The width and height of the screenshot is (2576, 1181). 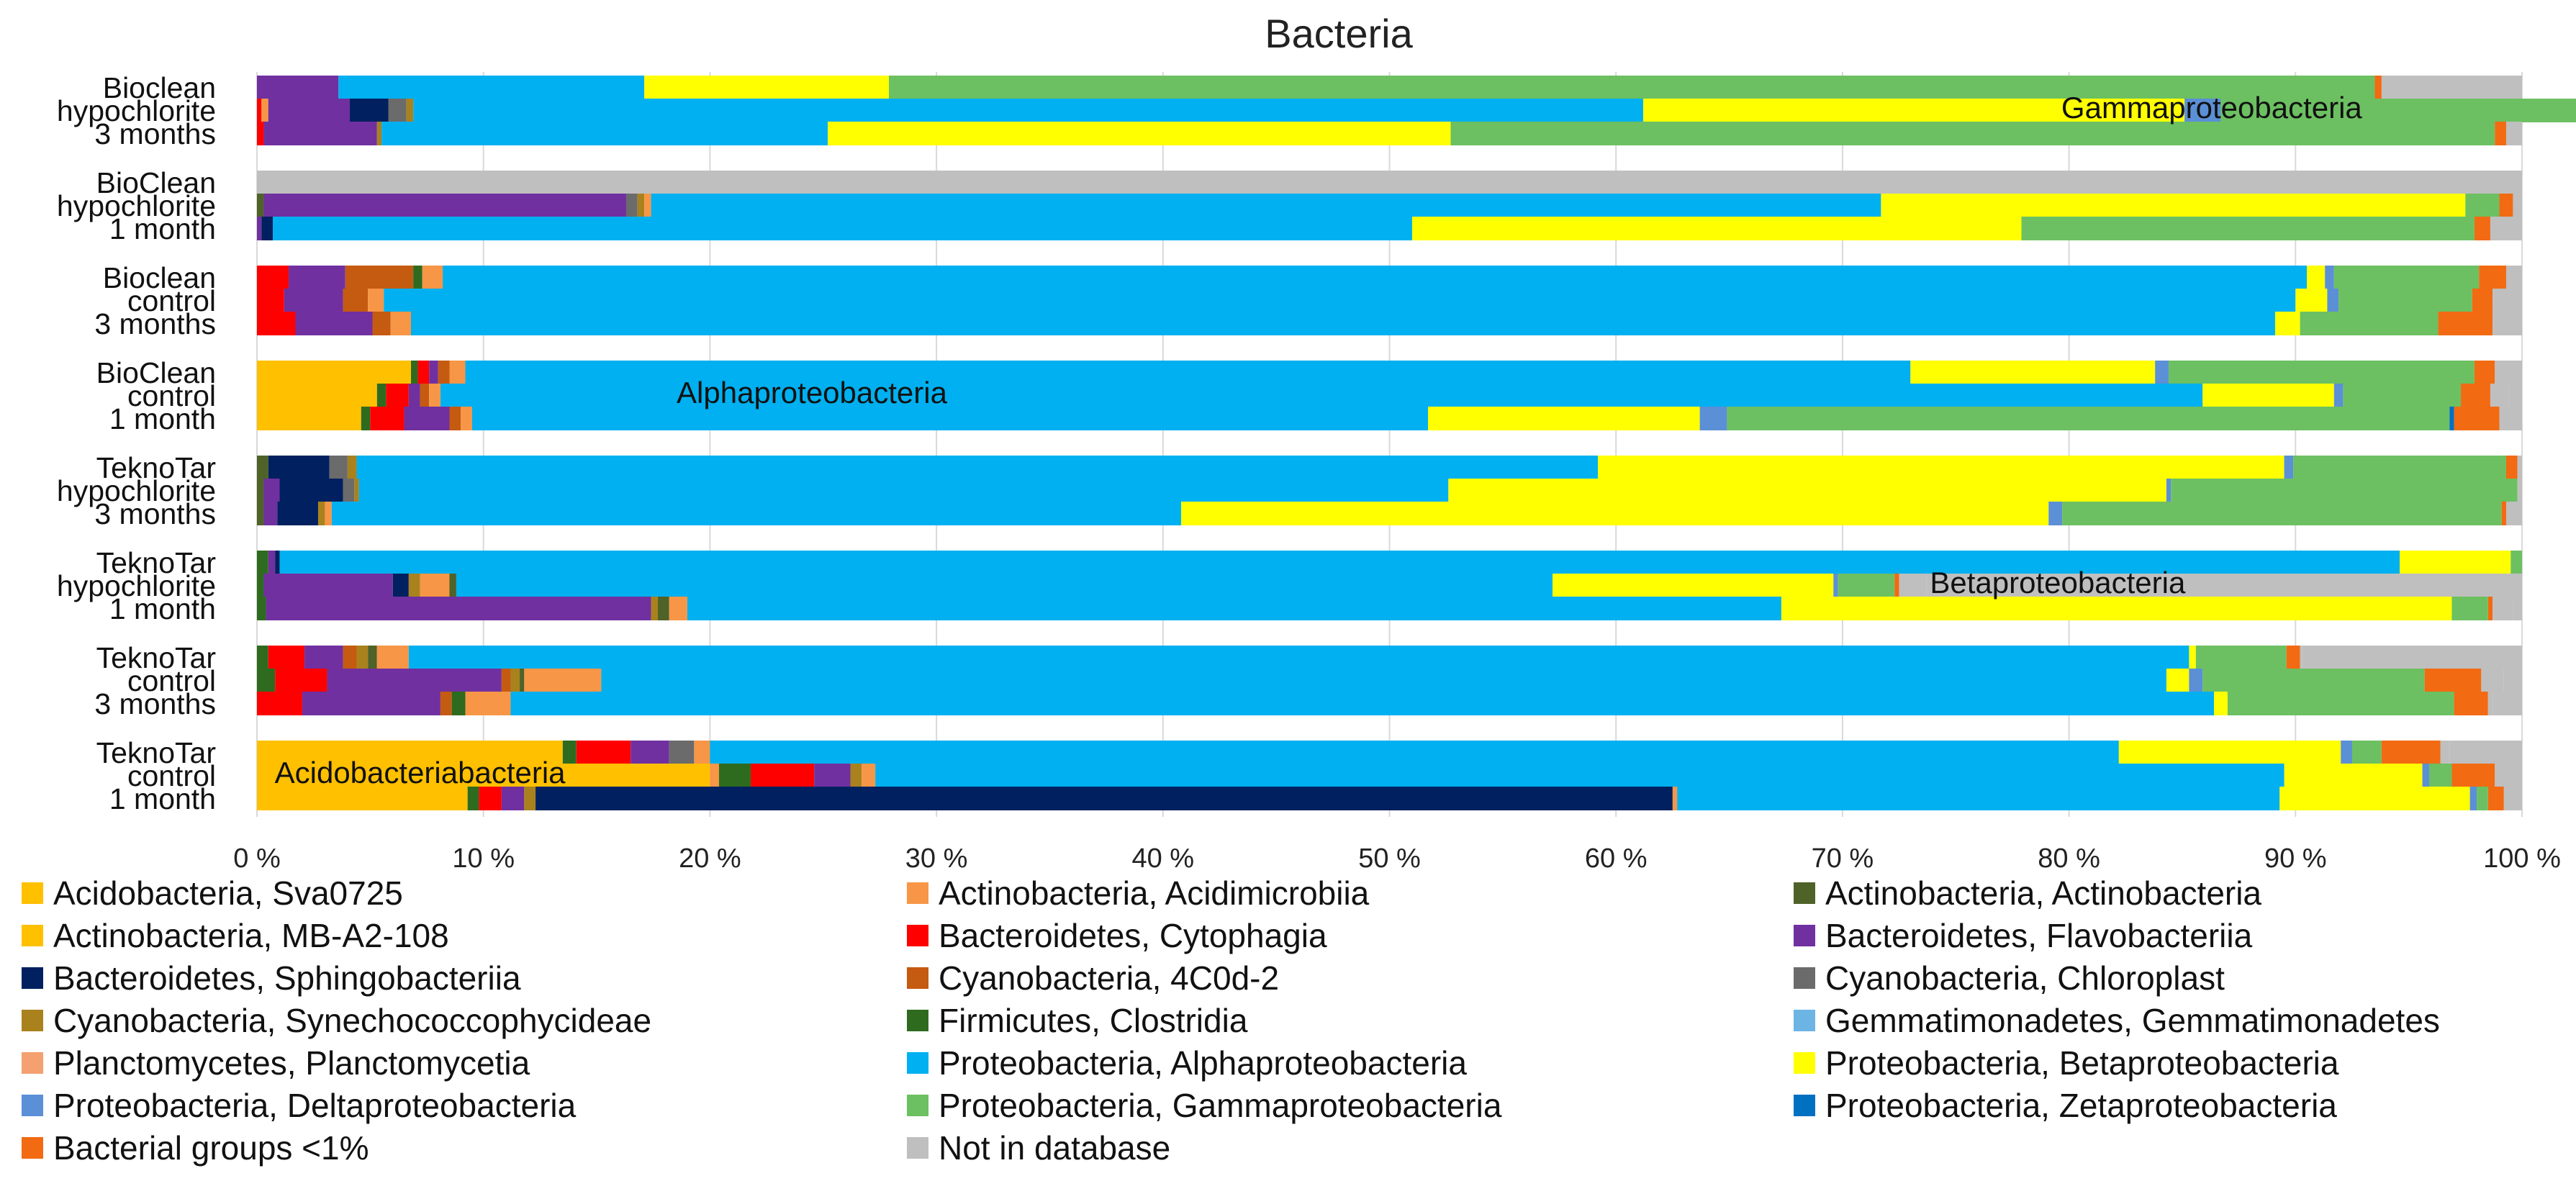 What do you see at coordinates (1055, 1147) in the screenshot?
I see `legend-label: Not in database` at bounding box center [1055, 1147].